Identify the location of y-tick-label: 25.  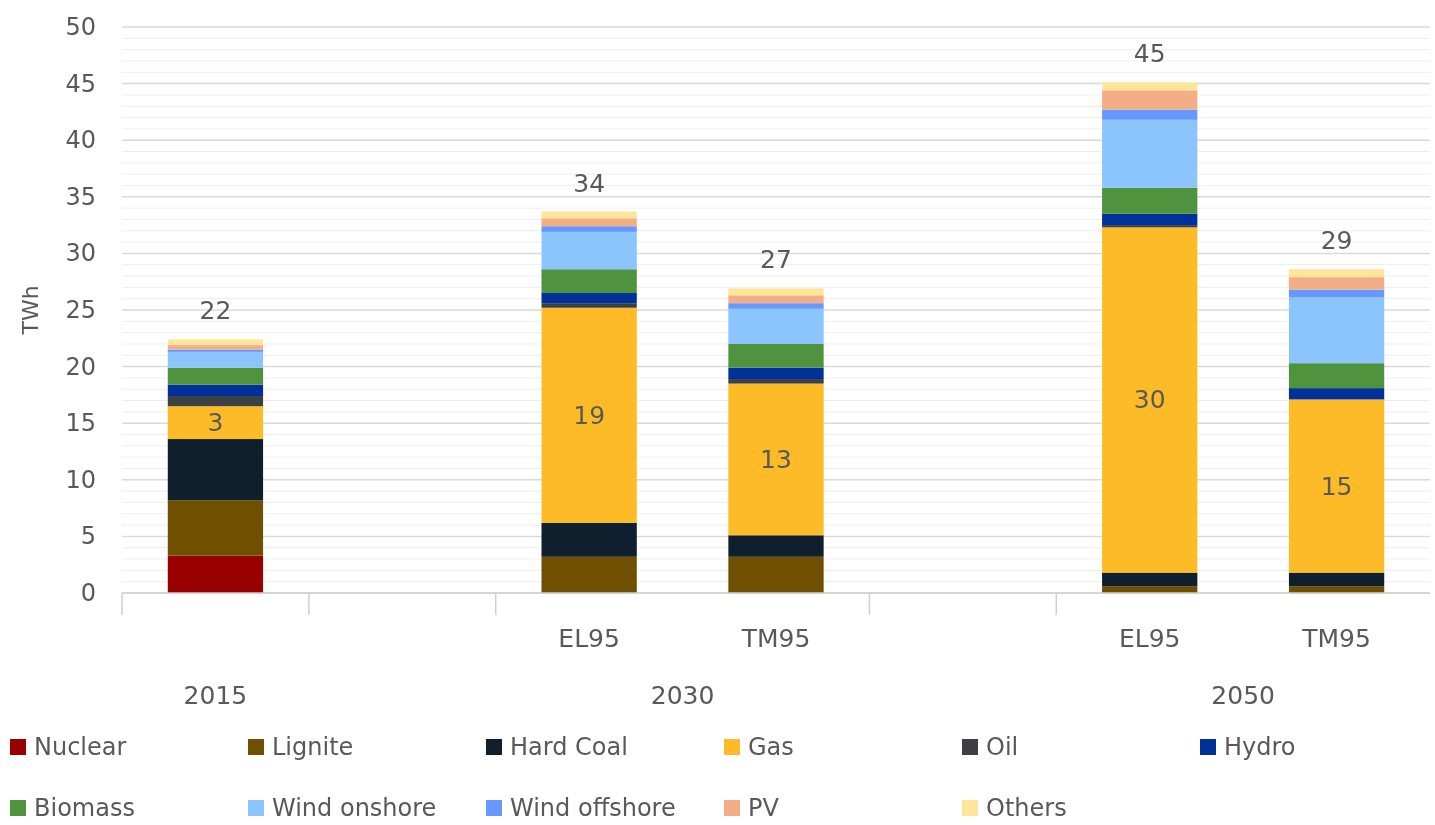
(80, 310).